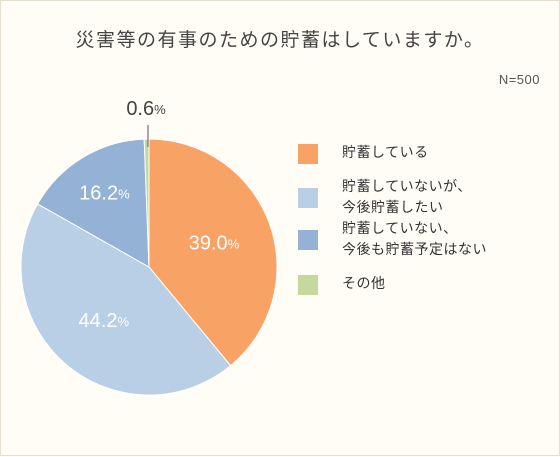 This screenshot has width=560, height=457. I want to click on legend-label: 貯蓄していないが、 今後貯蓄したい, so click(407, 197).